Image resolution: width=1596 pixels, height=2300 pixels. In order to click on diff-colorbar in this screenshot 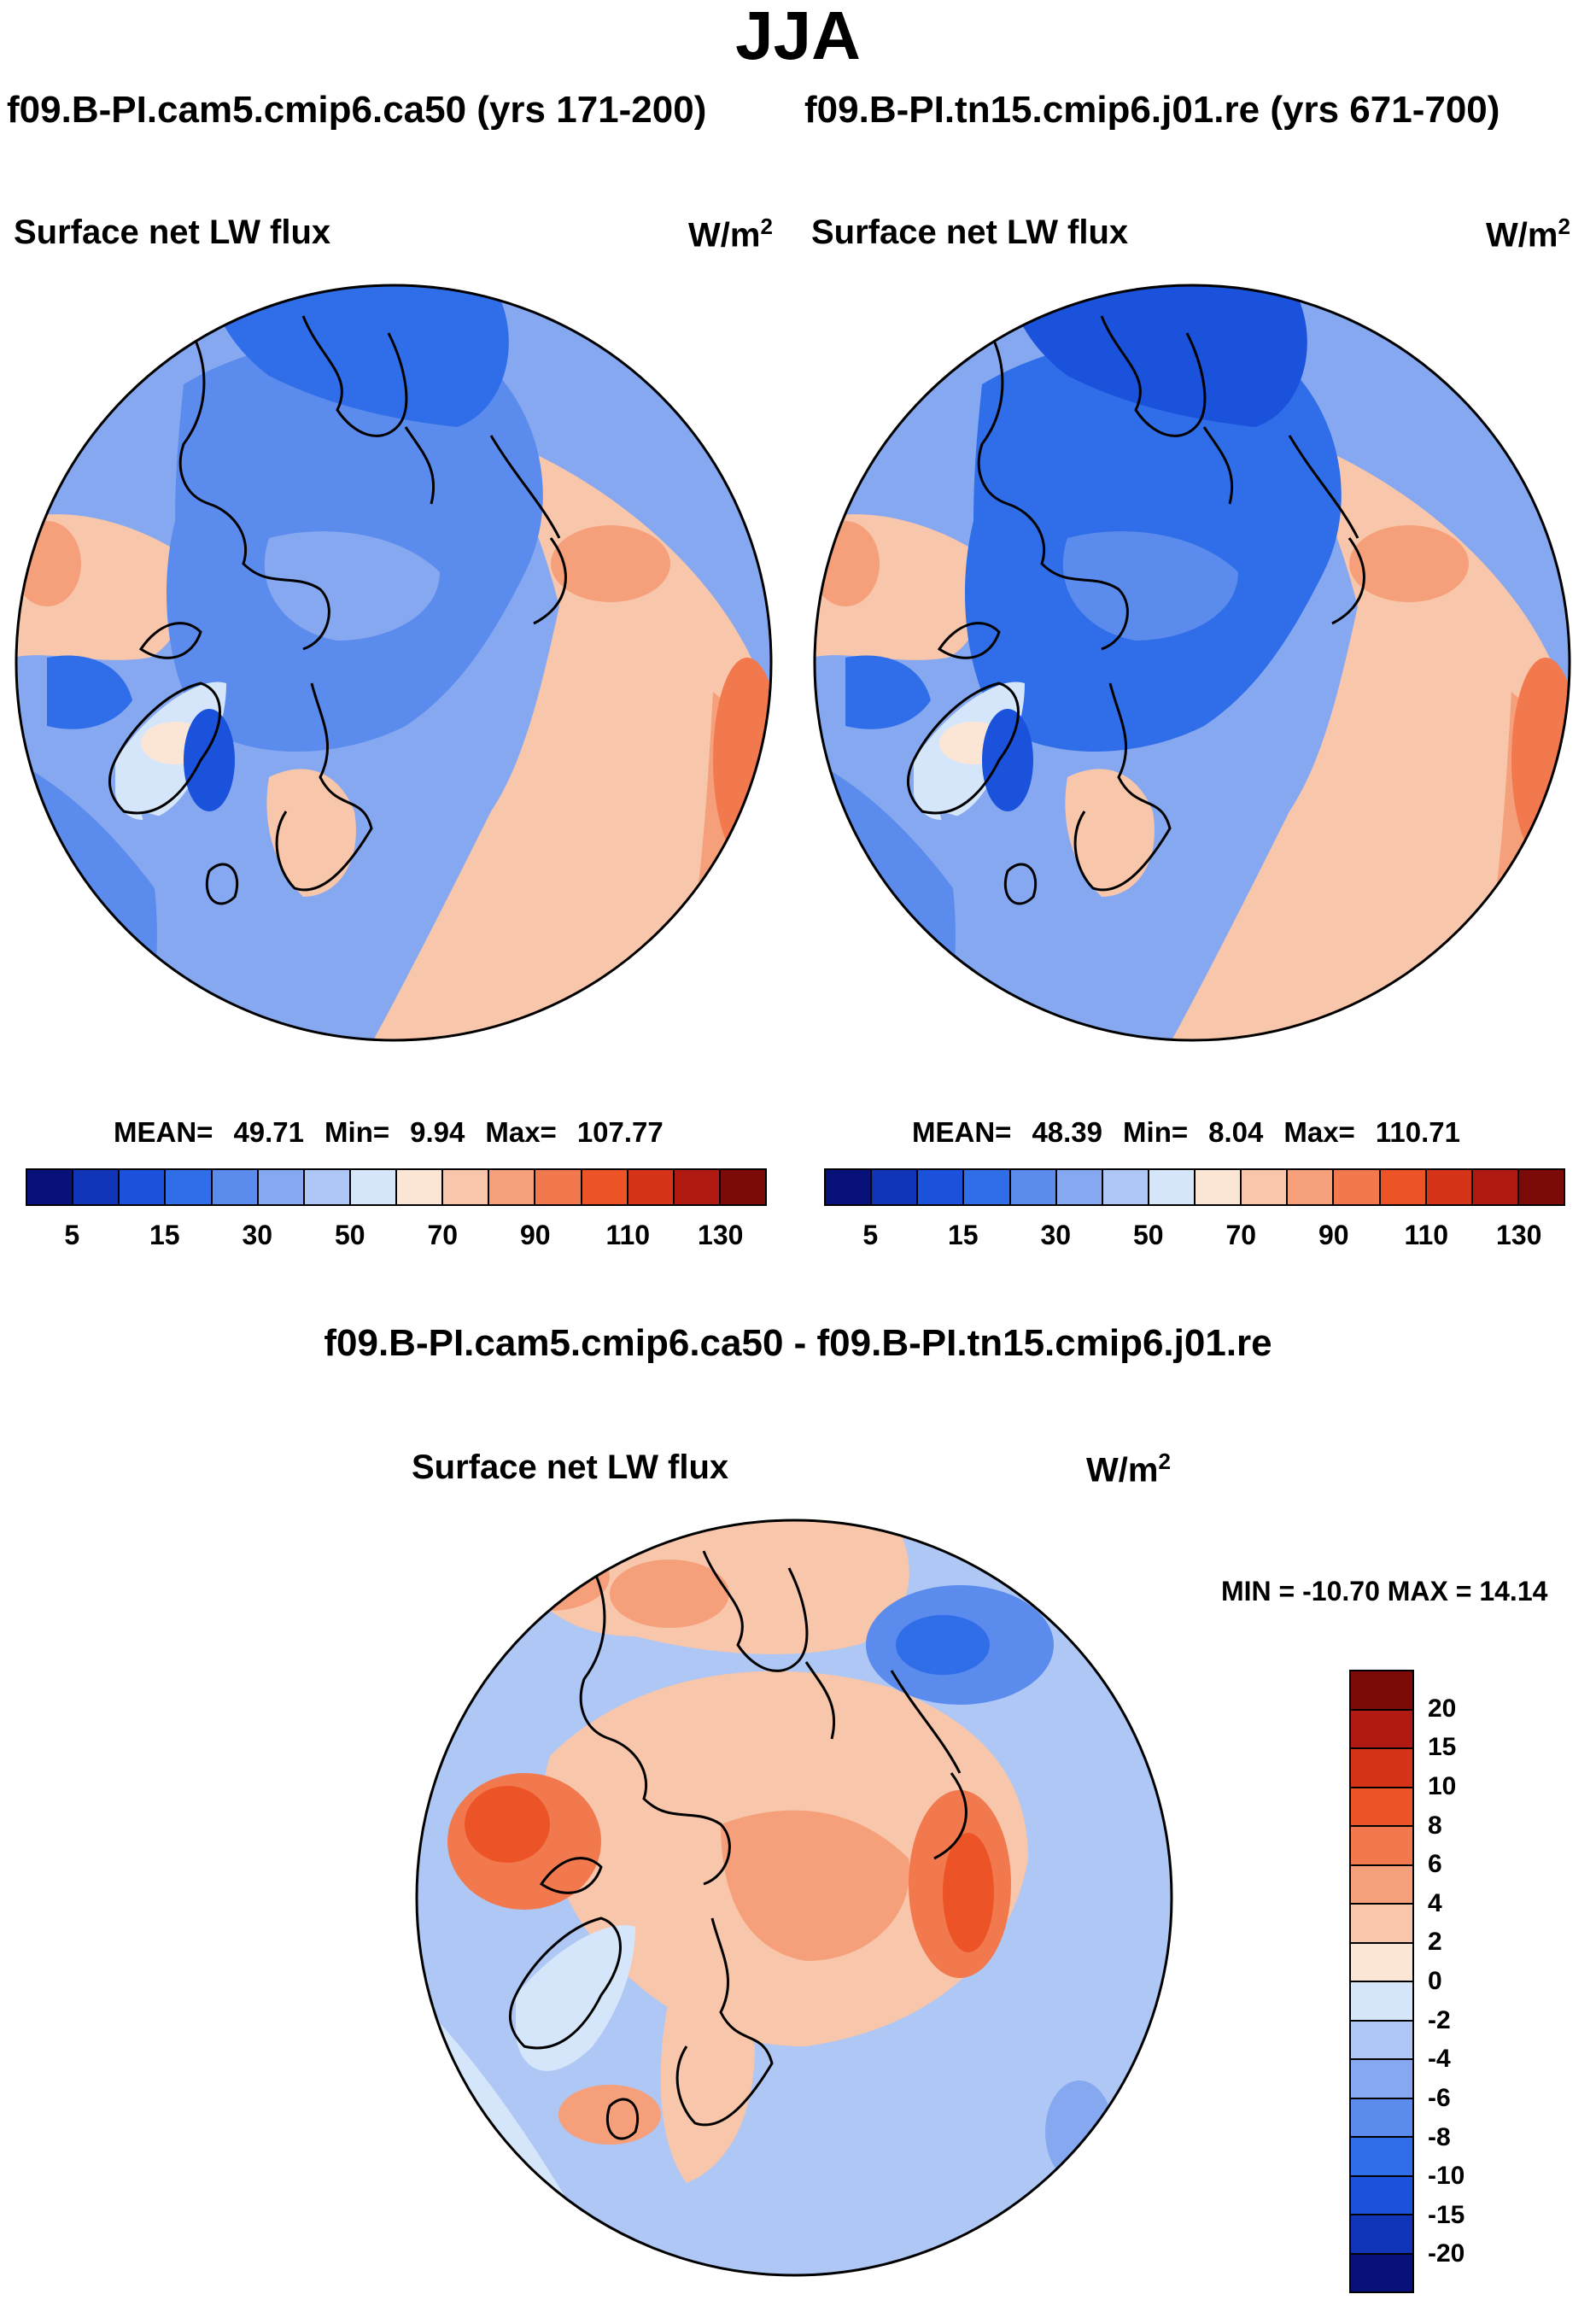, I will do `click(1381, 1982)`.